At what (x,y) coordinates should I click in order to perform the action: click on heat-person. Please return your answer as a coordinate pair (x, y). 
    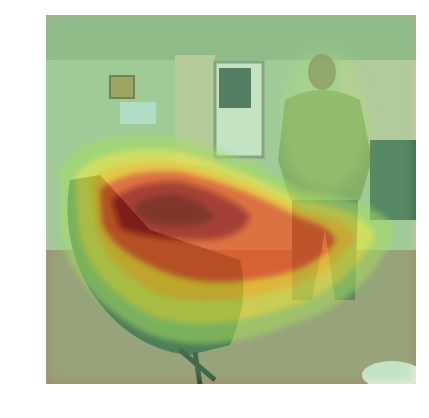
    Looking at the image, I should click on (325, 120).